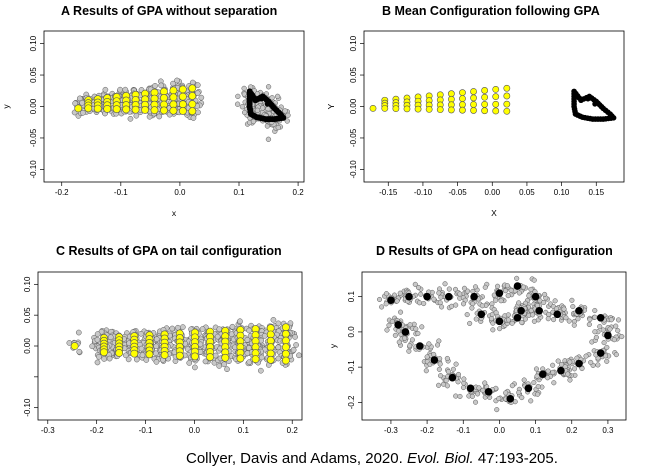 This screenshot has height=476, width=655. I want to click on citation-journal: Evol. Biol., so click(440, 458).